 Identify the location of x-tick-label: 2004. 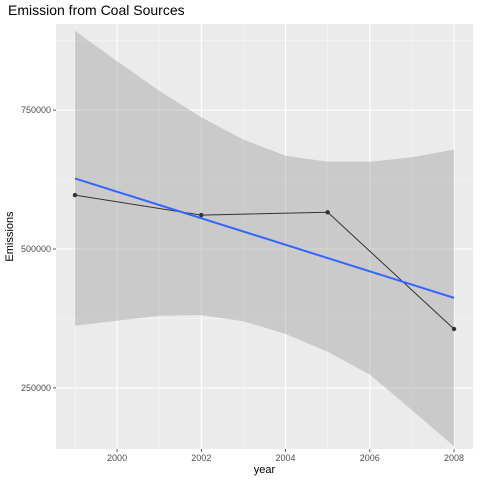
(286, 458).